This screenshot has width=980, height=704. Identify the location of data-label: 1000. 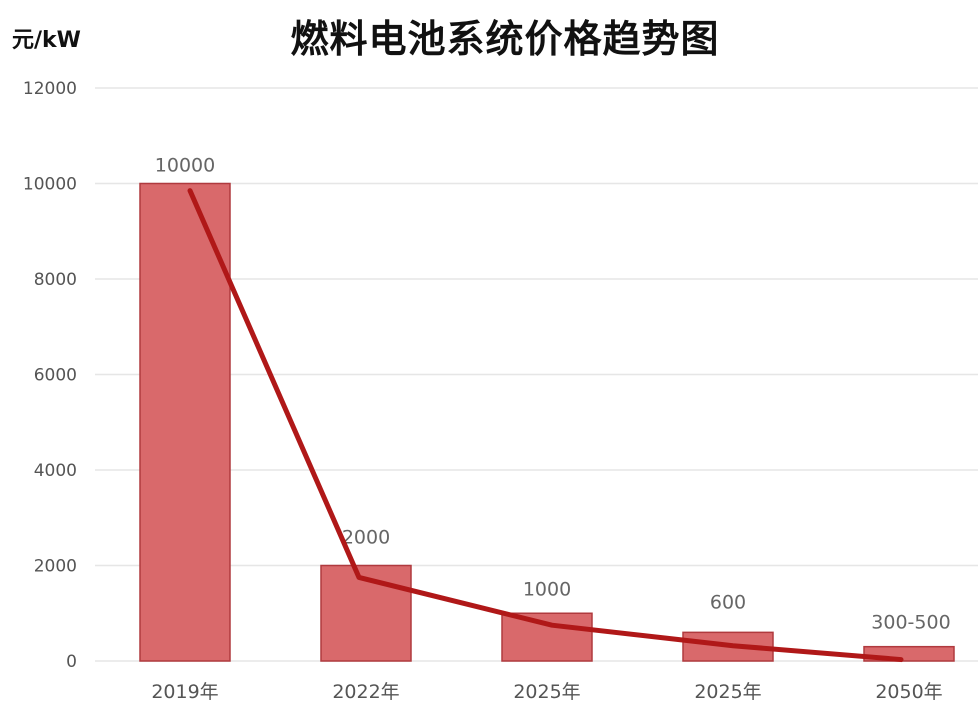
(547, 589).